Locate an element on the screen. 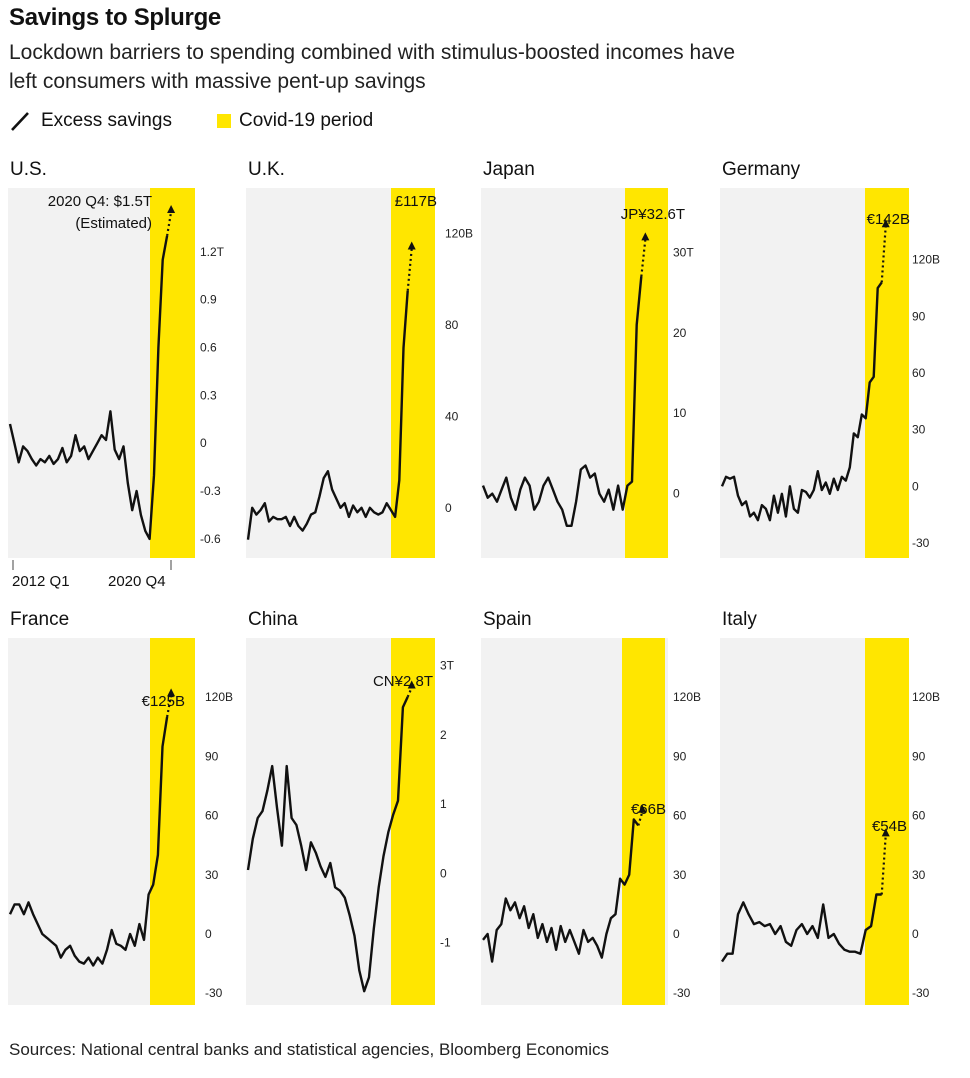 This screenshot has height=1078, width=970. y-tick-label-germany: 90 is located at coordinates (919, 316).